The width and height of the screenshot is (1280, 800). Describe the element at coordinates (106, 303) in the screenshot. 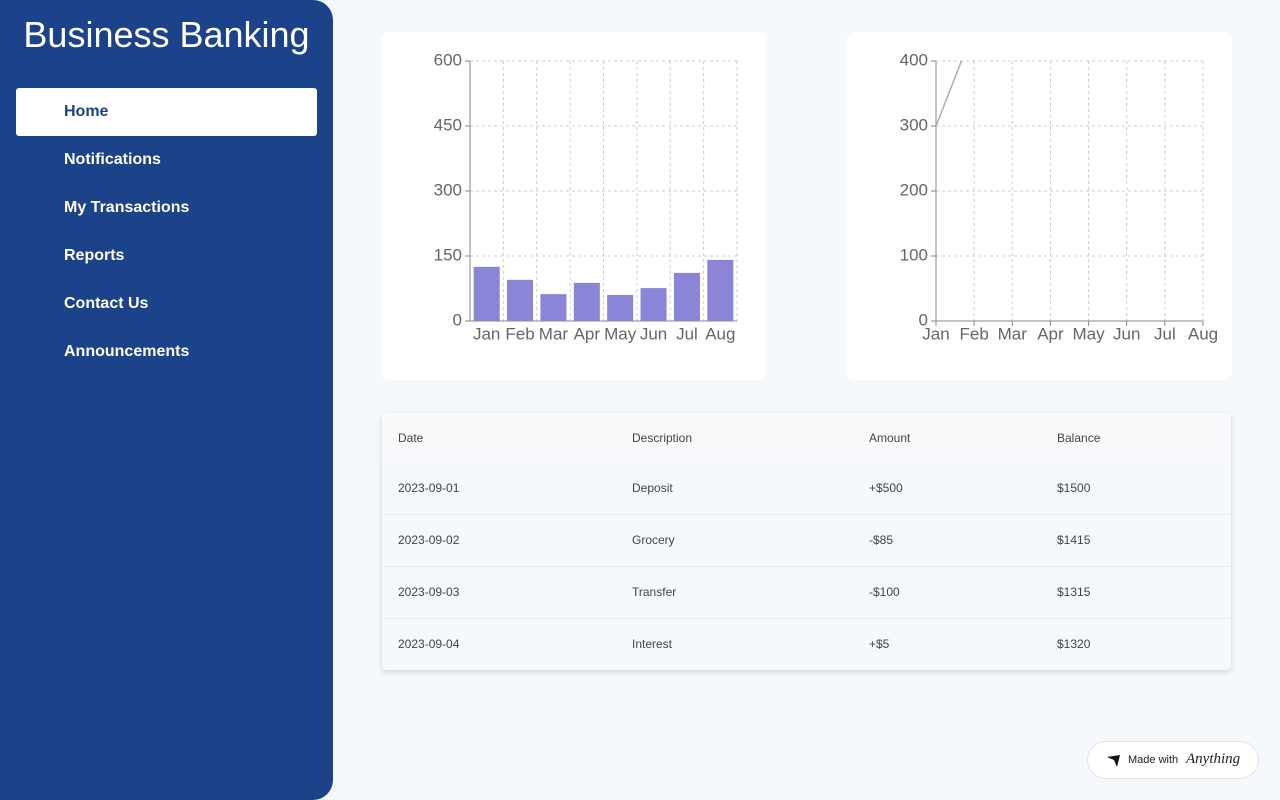

I see `nav-item: Contact Us` at that location.